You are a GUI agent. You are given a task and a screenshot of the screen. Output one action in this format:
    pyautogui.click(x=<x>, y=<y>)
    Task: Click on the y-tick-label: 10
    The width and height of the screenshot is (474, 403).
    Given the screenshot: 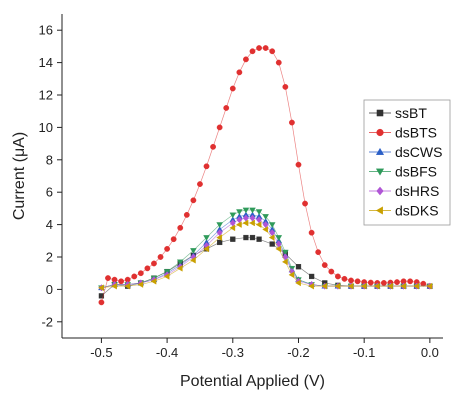 What is the action you would take?
    pyautogui.click(x=46, y=127)
    